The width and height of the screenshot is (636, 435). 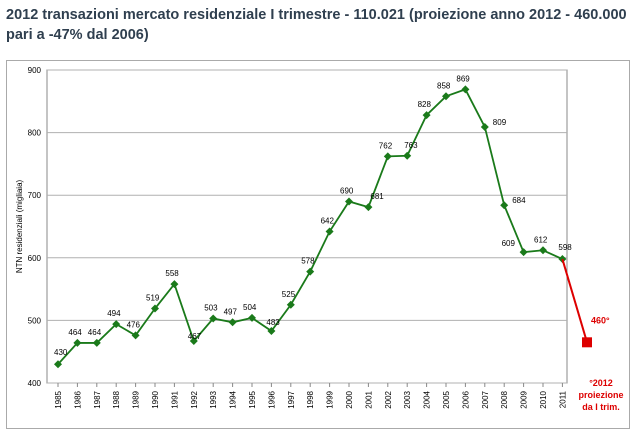 I want to click on y-tick-label: 800, so click(x=35, y=133).